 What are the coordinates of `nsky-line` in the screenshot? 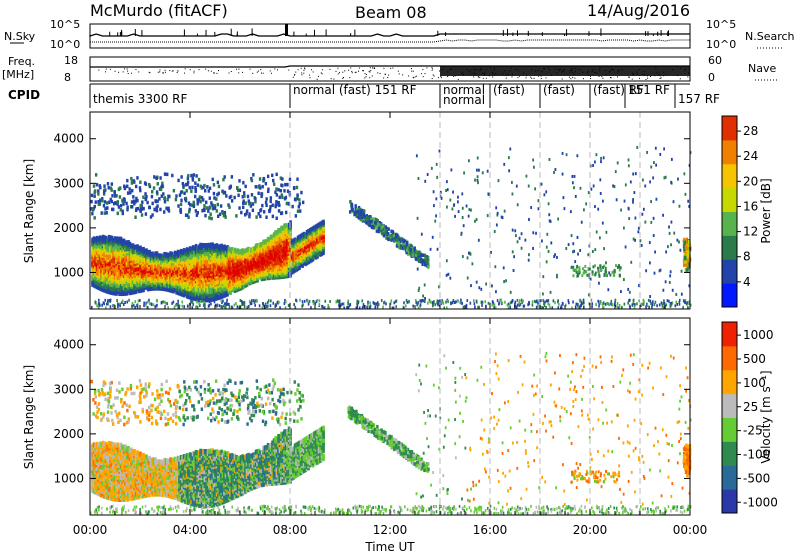 It's located at (389, 35).